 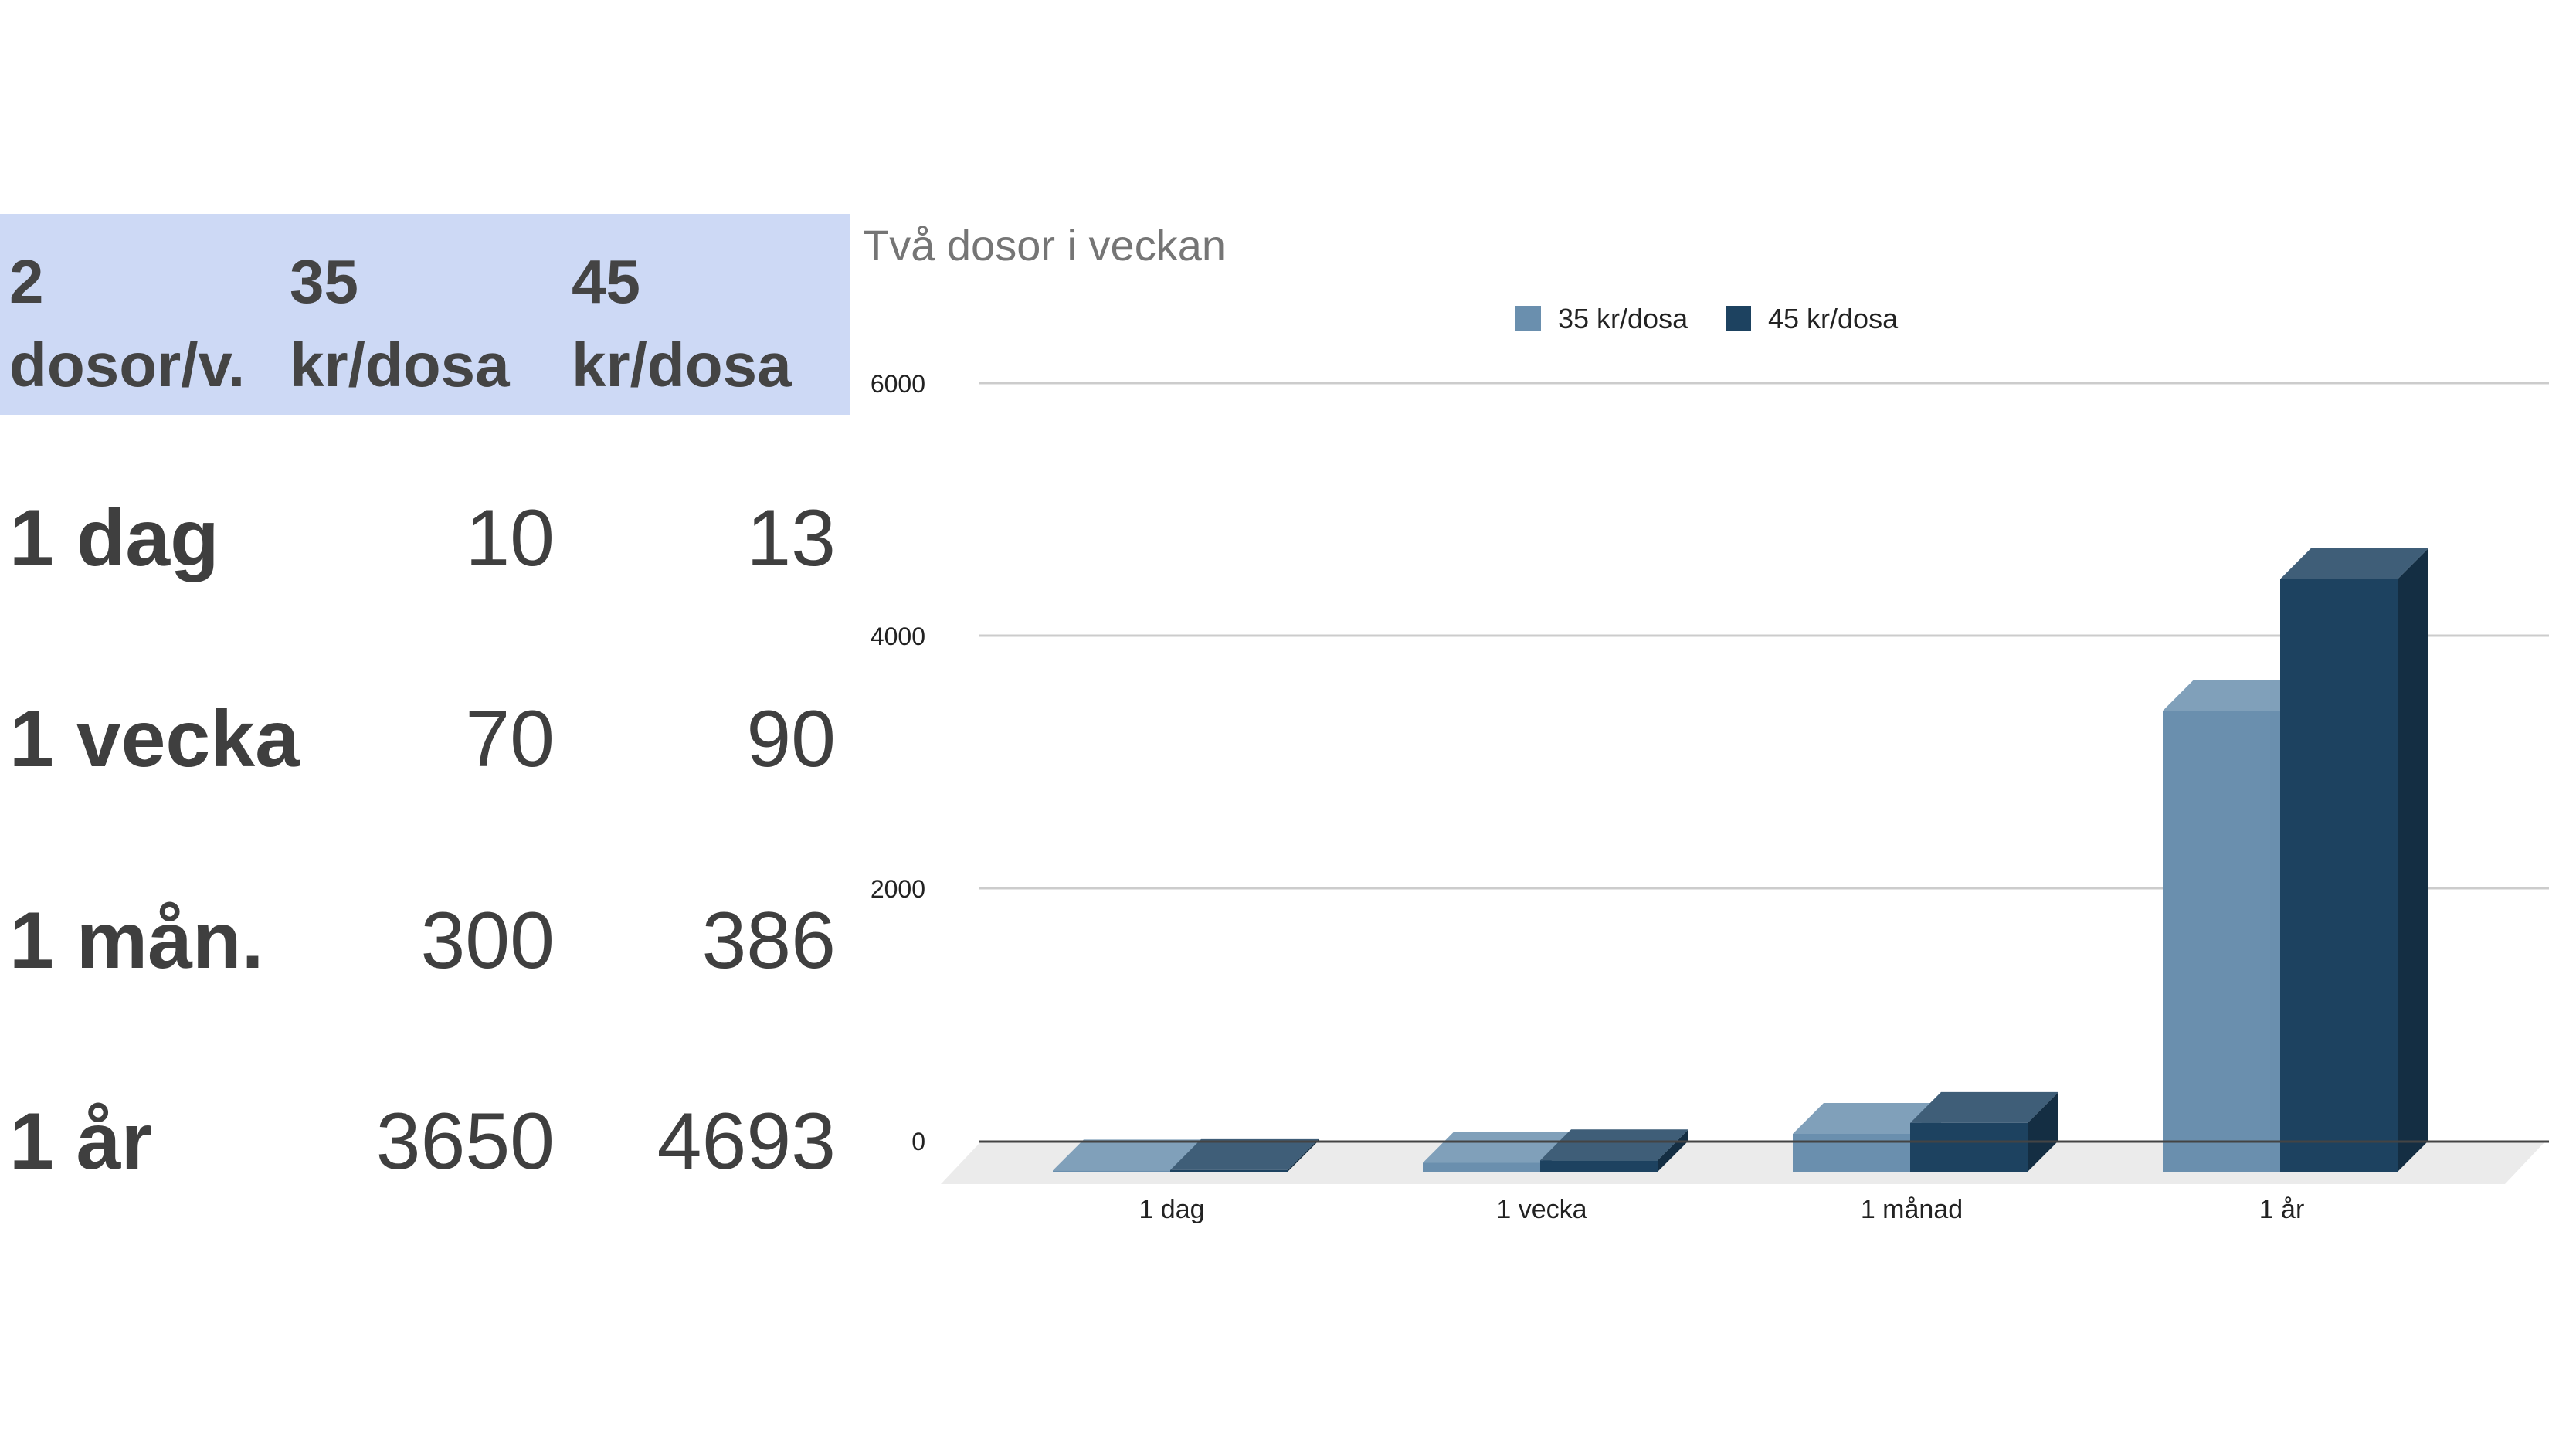 What do you see at coordinates (768, 941) in the screenshot?
I see `row-value-45: 386` at bounding box center [768, 941].